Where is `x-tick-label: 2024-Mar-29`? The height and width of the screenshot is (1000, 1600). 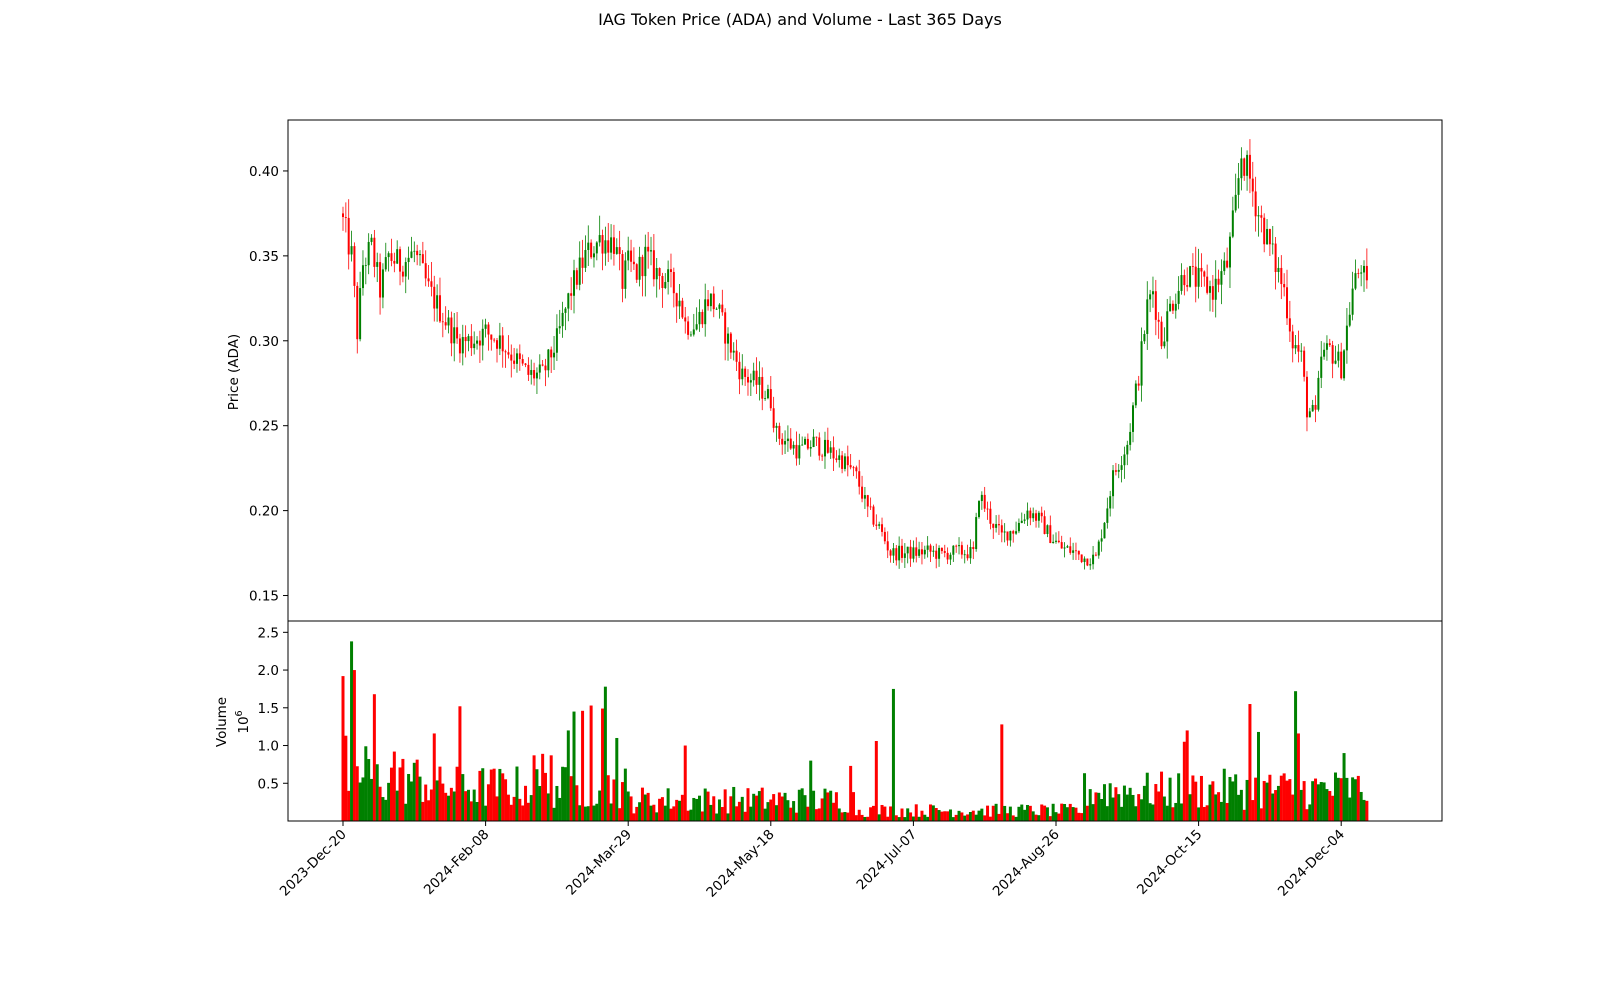
x-tick-label: 2024-Mar-29 is located at coordinates (599, 863).